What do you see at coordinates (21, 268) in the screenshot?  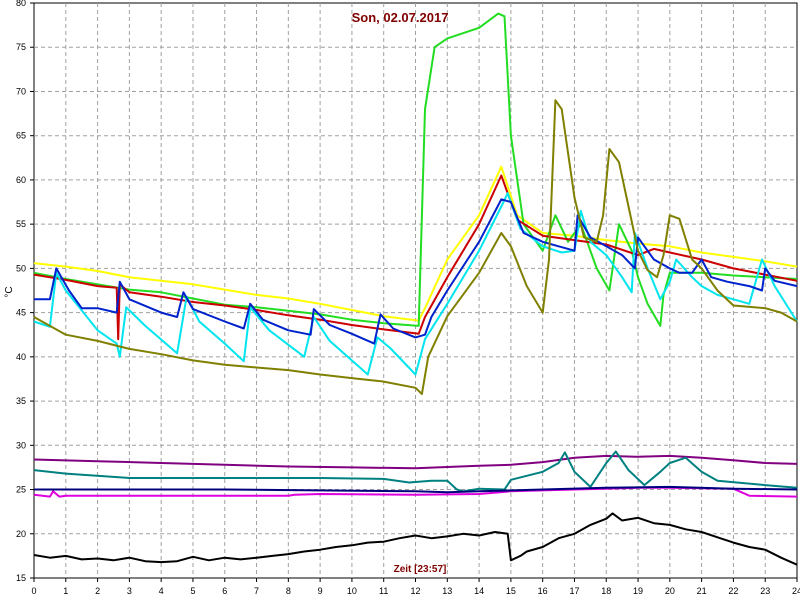 I see `y-tick-label: 50` at bounding box center [21, 268].